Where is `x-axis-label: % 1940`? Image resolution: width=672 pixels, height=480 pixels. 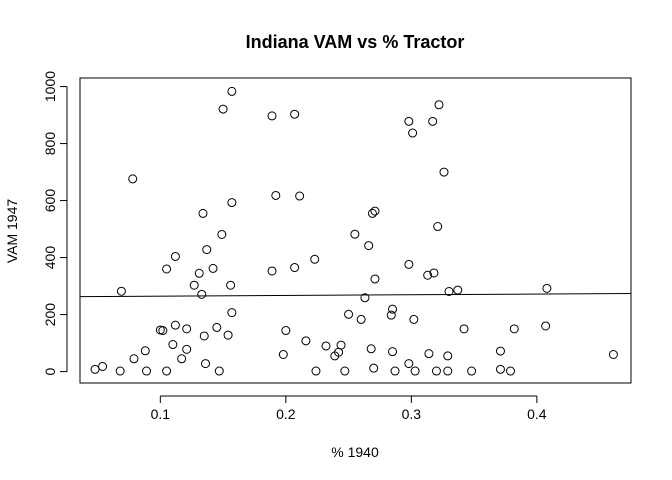 x-axis-label: % 1940 is located at coordinates (355, 452).